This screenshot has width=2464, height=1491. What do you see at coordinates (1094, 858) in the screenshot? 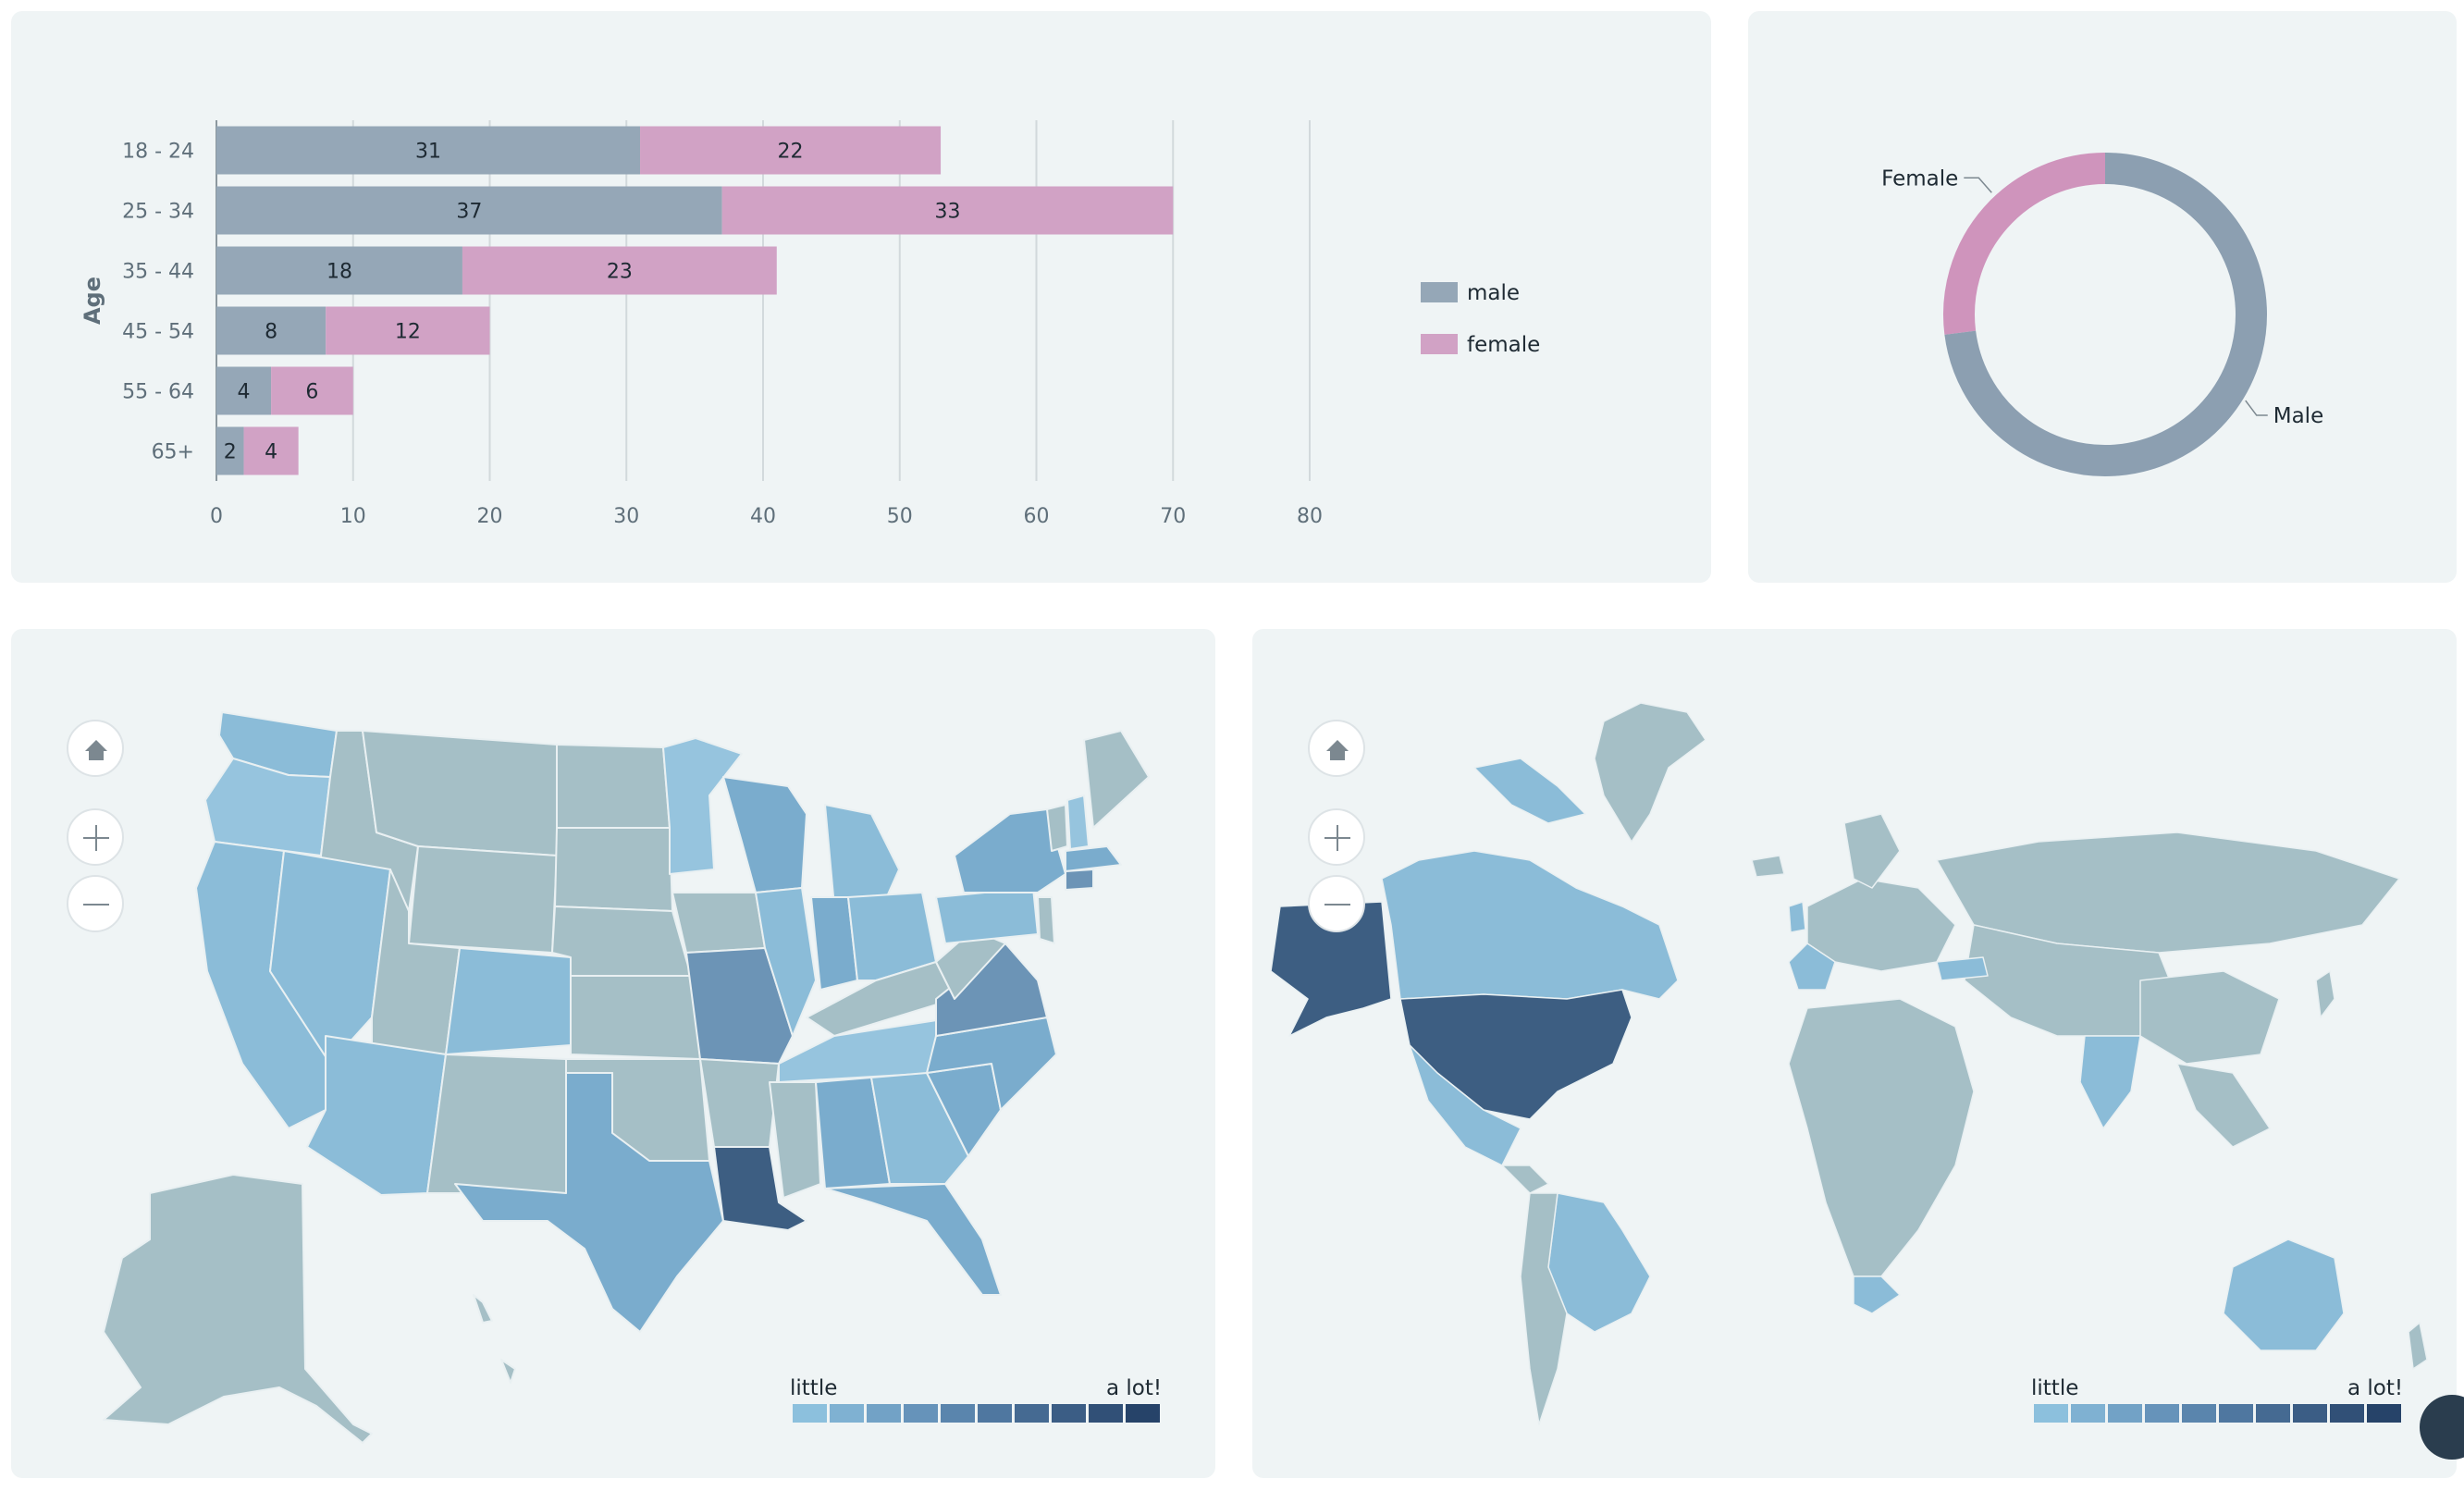
I see `state-massachusetts` at bounding box center [1094, 858].